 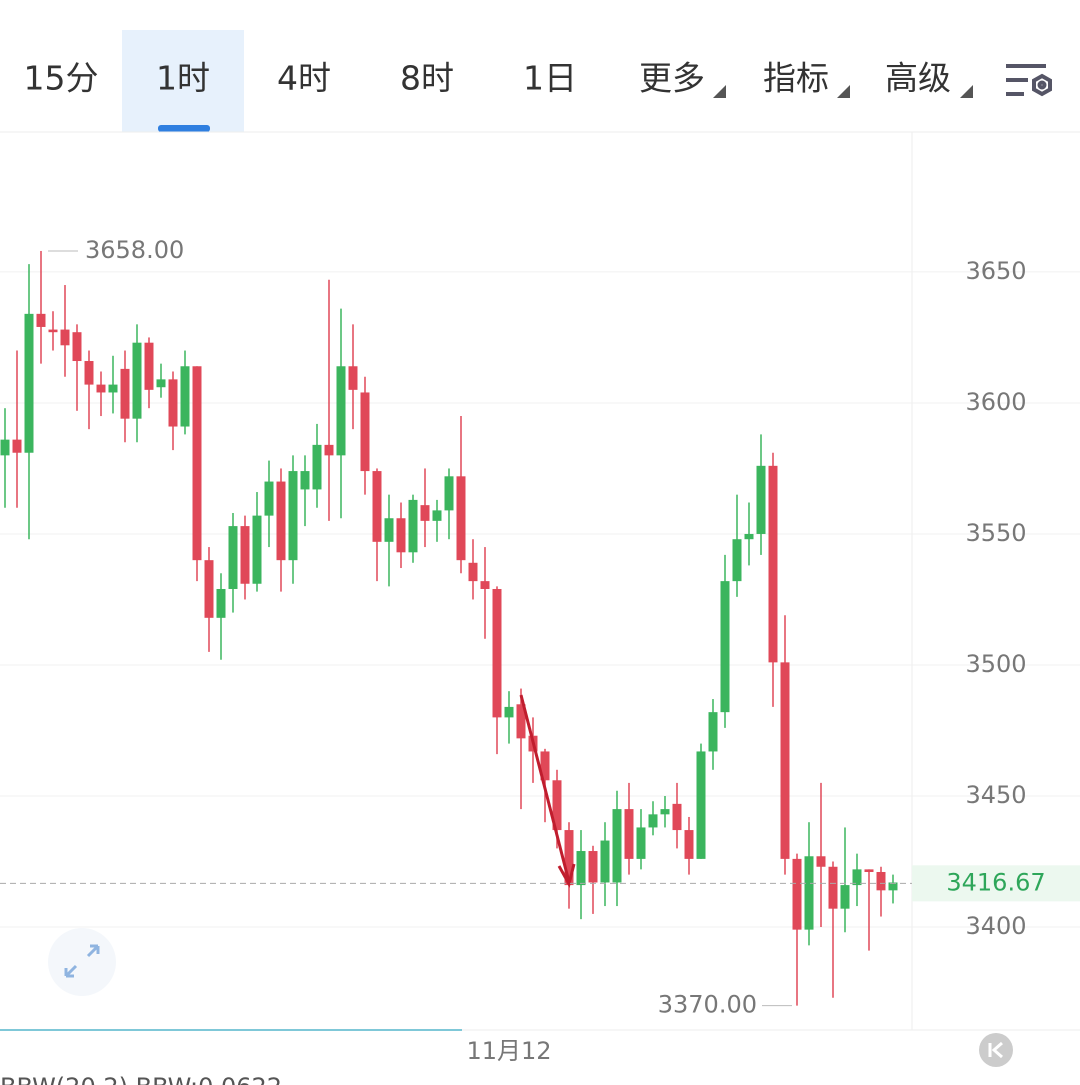 What do you see at coordinates (707, 1005) in the screenshot?
I see `low-label: 3370.00` at bounding box center [707, 1005].